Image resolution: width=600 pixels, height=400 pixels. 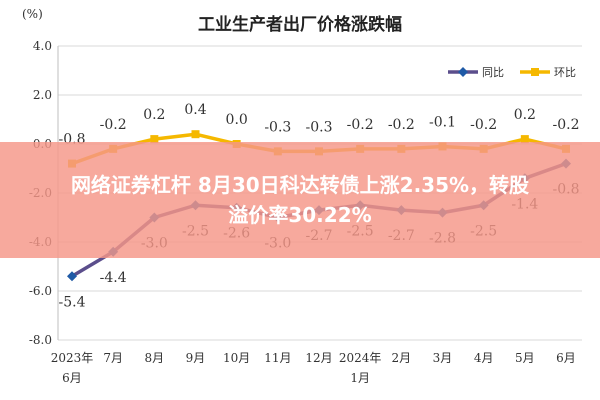 I want to click on y-tick-label: 2.0, so click(x=42, y=95).